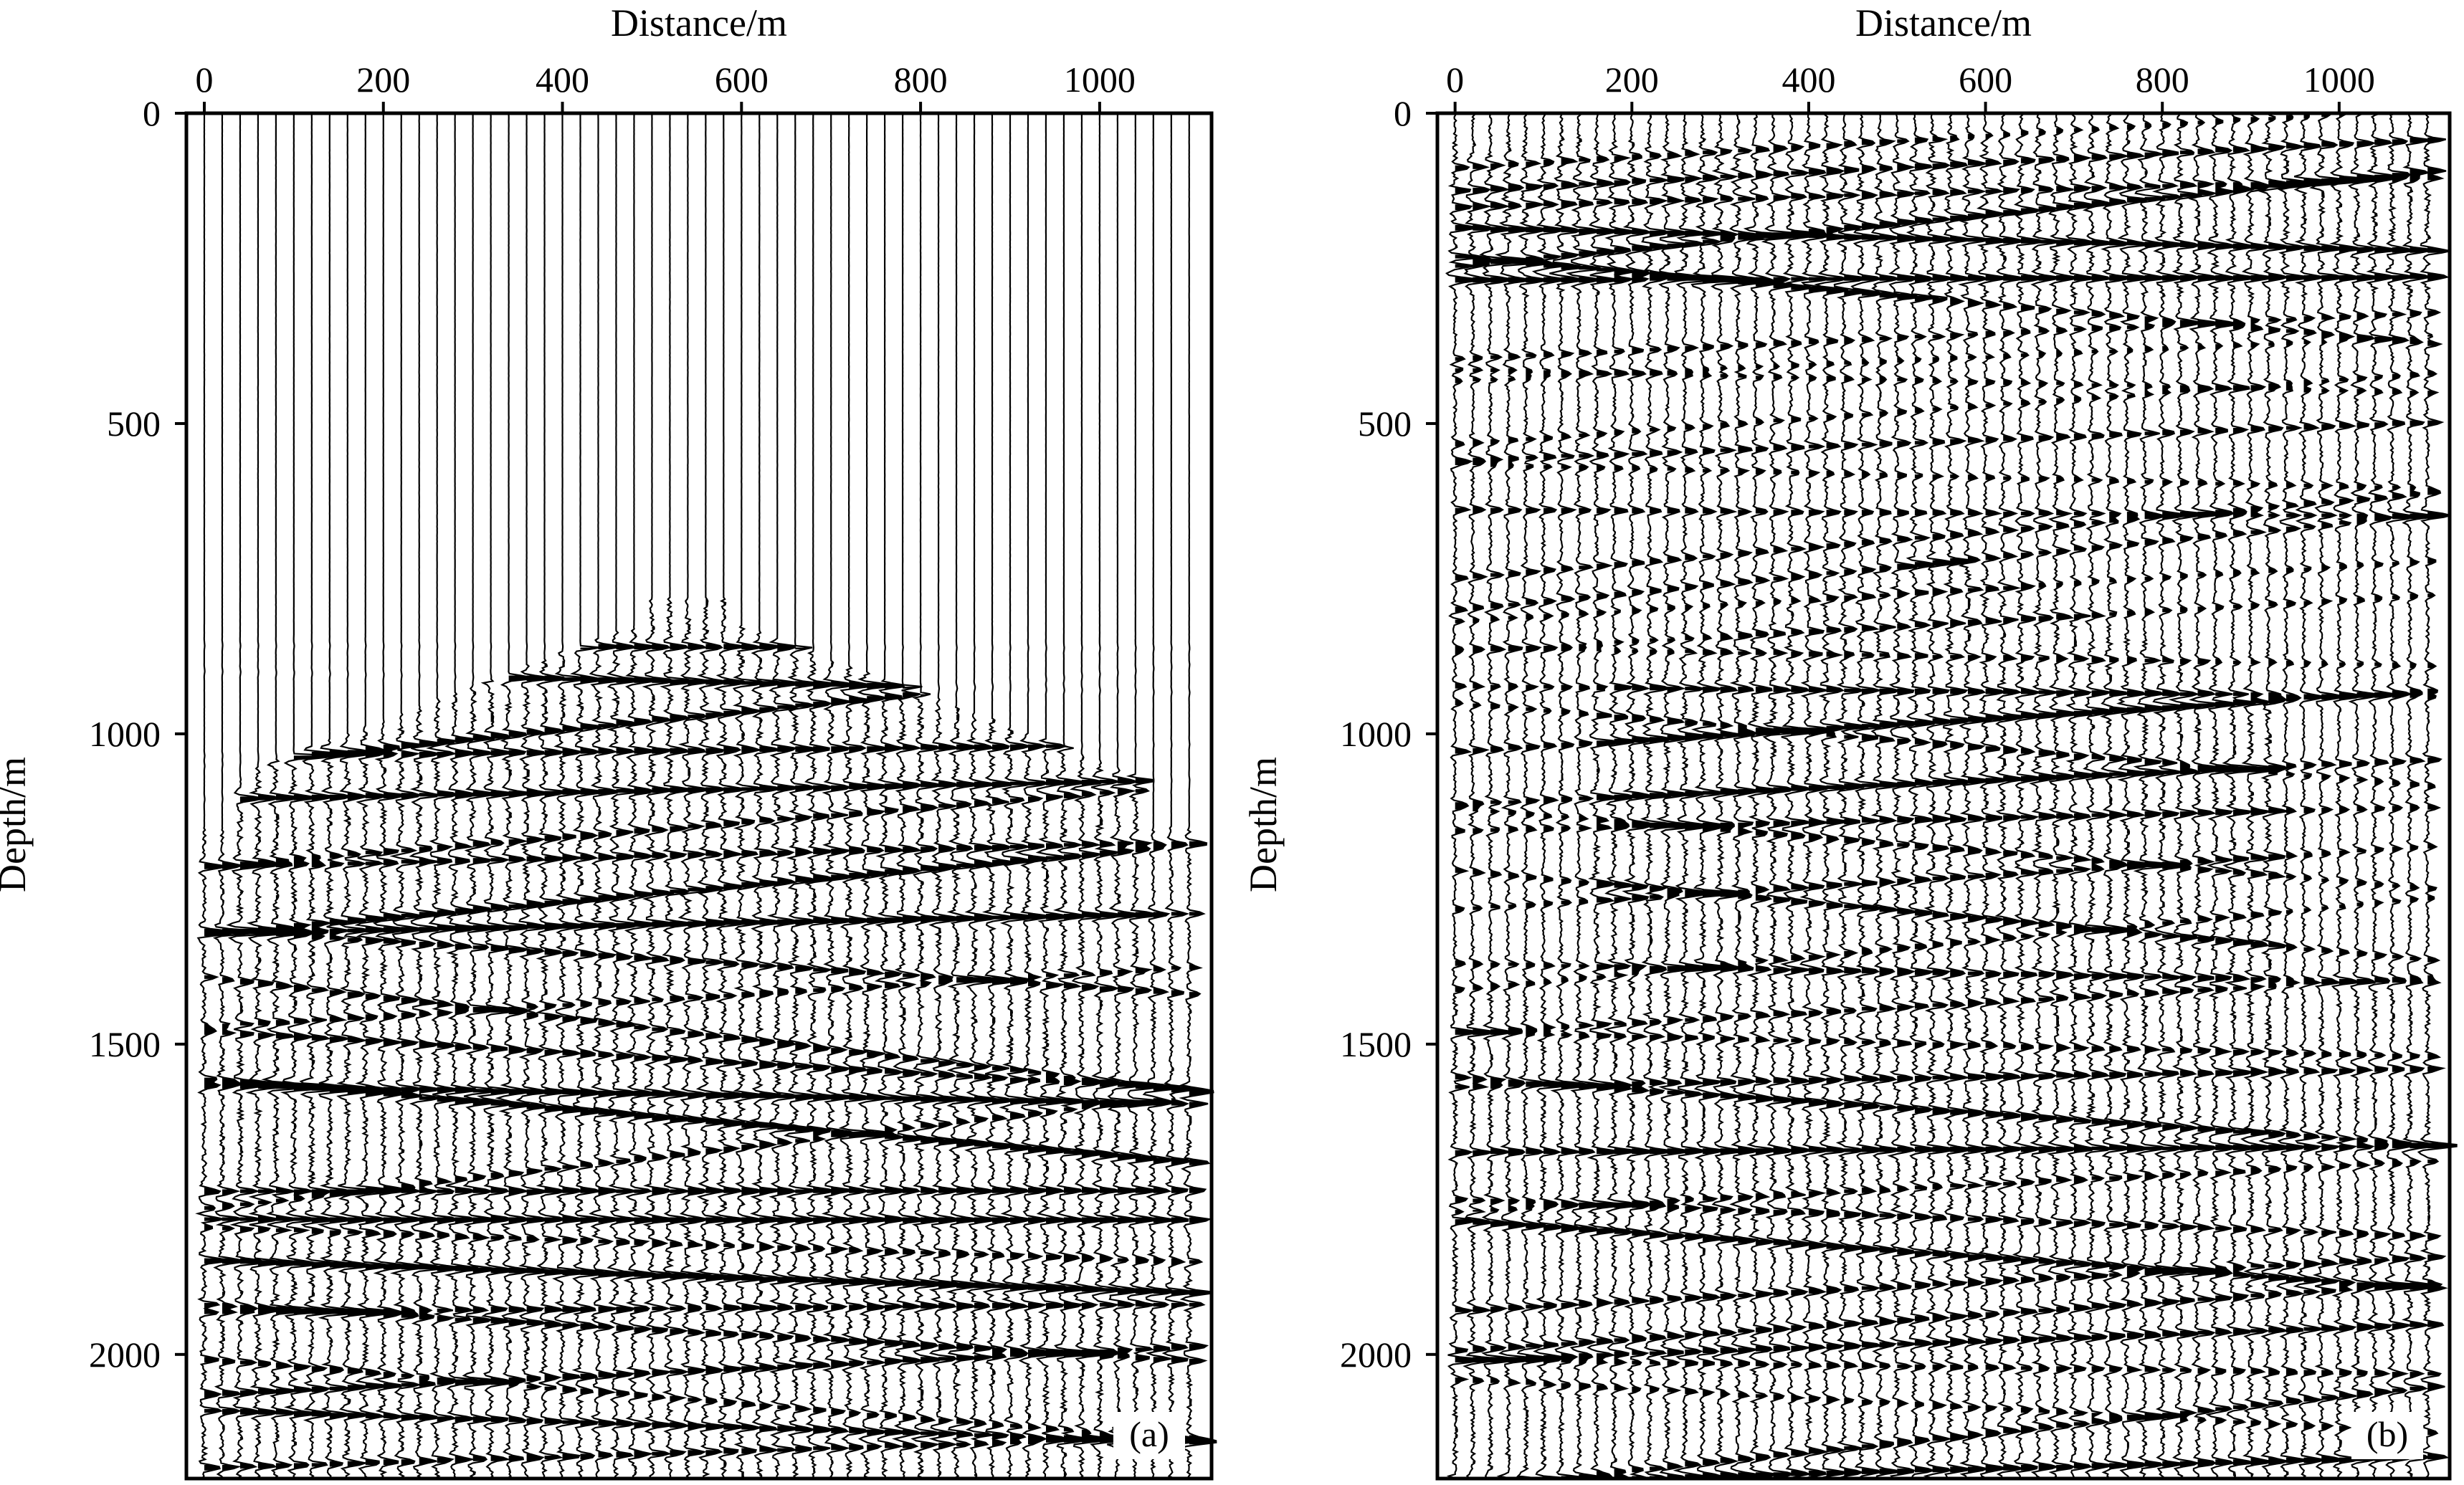 The height and width of the screenshot is (1485, 2464). Describe the element at coordinates (2387, 1435) in the screenshot. I see `panel-label-background` at that location.